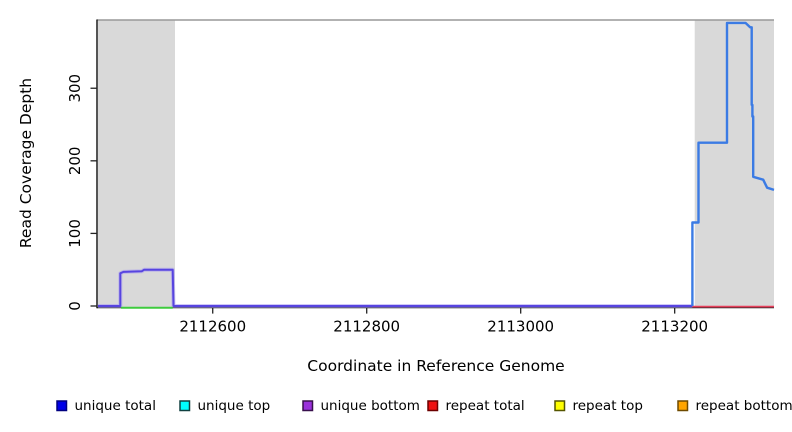 This screenshot has height=432, width=792. I want to click on unique-coverage-line, so click(395, 287).